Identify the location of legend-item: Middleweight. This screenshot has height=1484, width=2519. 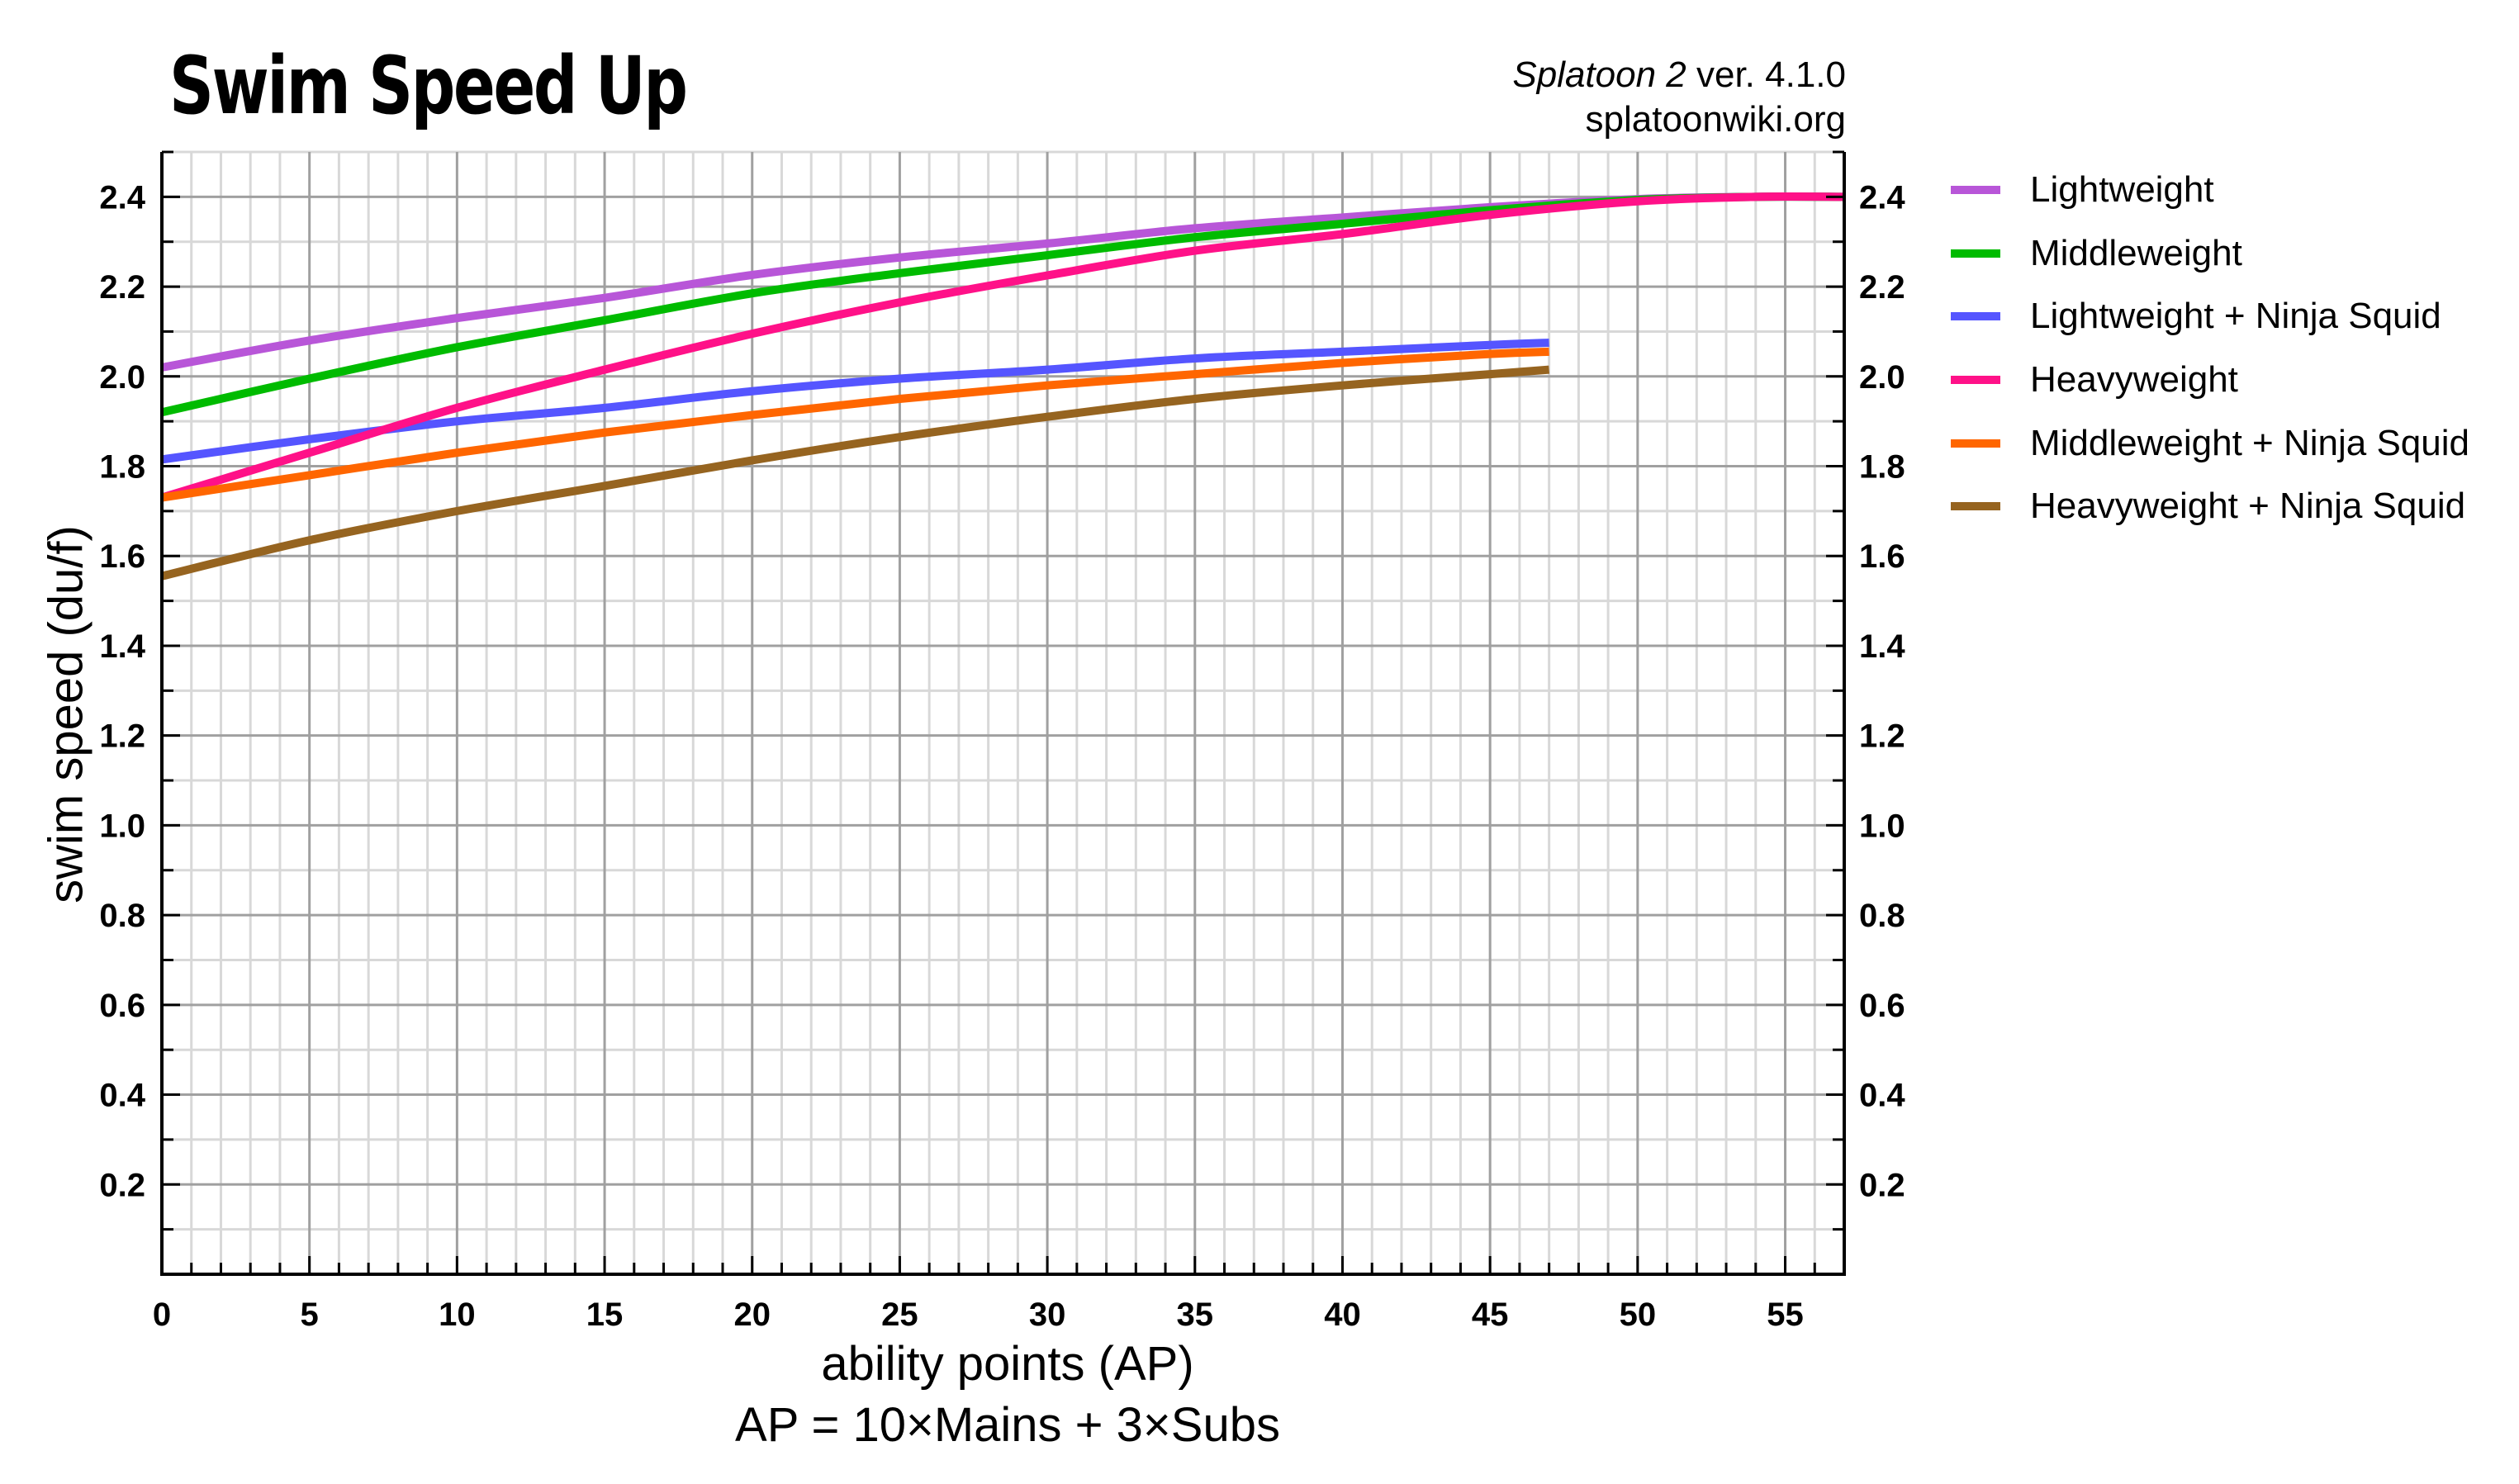
(2210, 254).